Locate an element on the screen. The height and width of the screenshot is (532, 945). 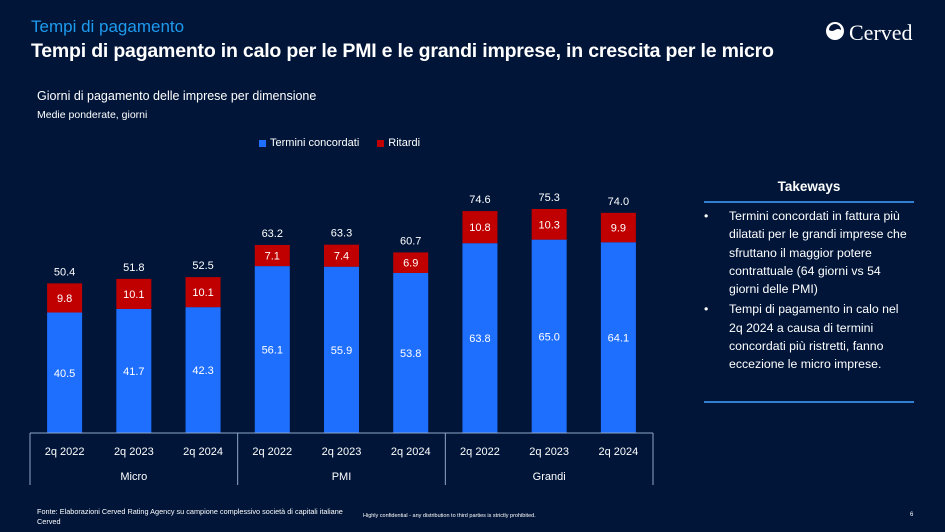
x-group-label: Grandi is located at coordinates (549, 477).